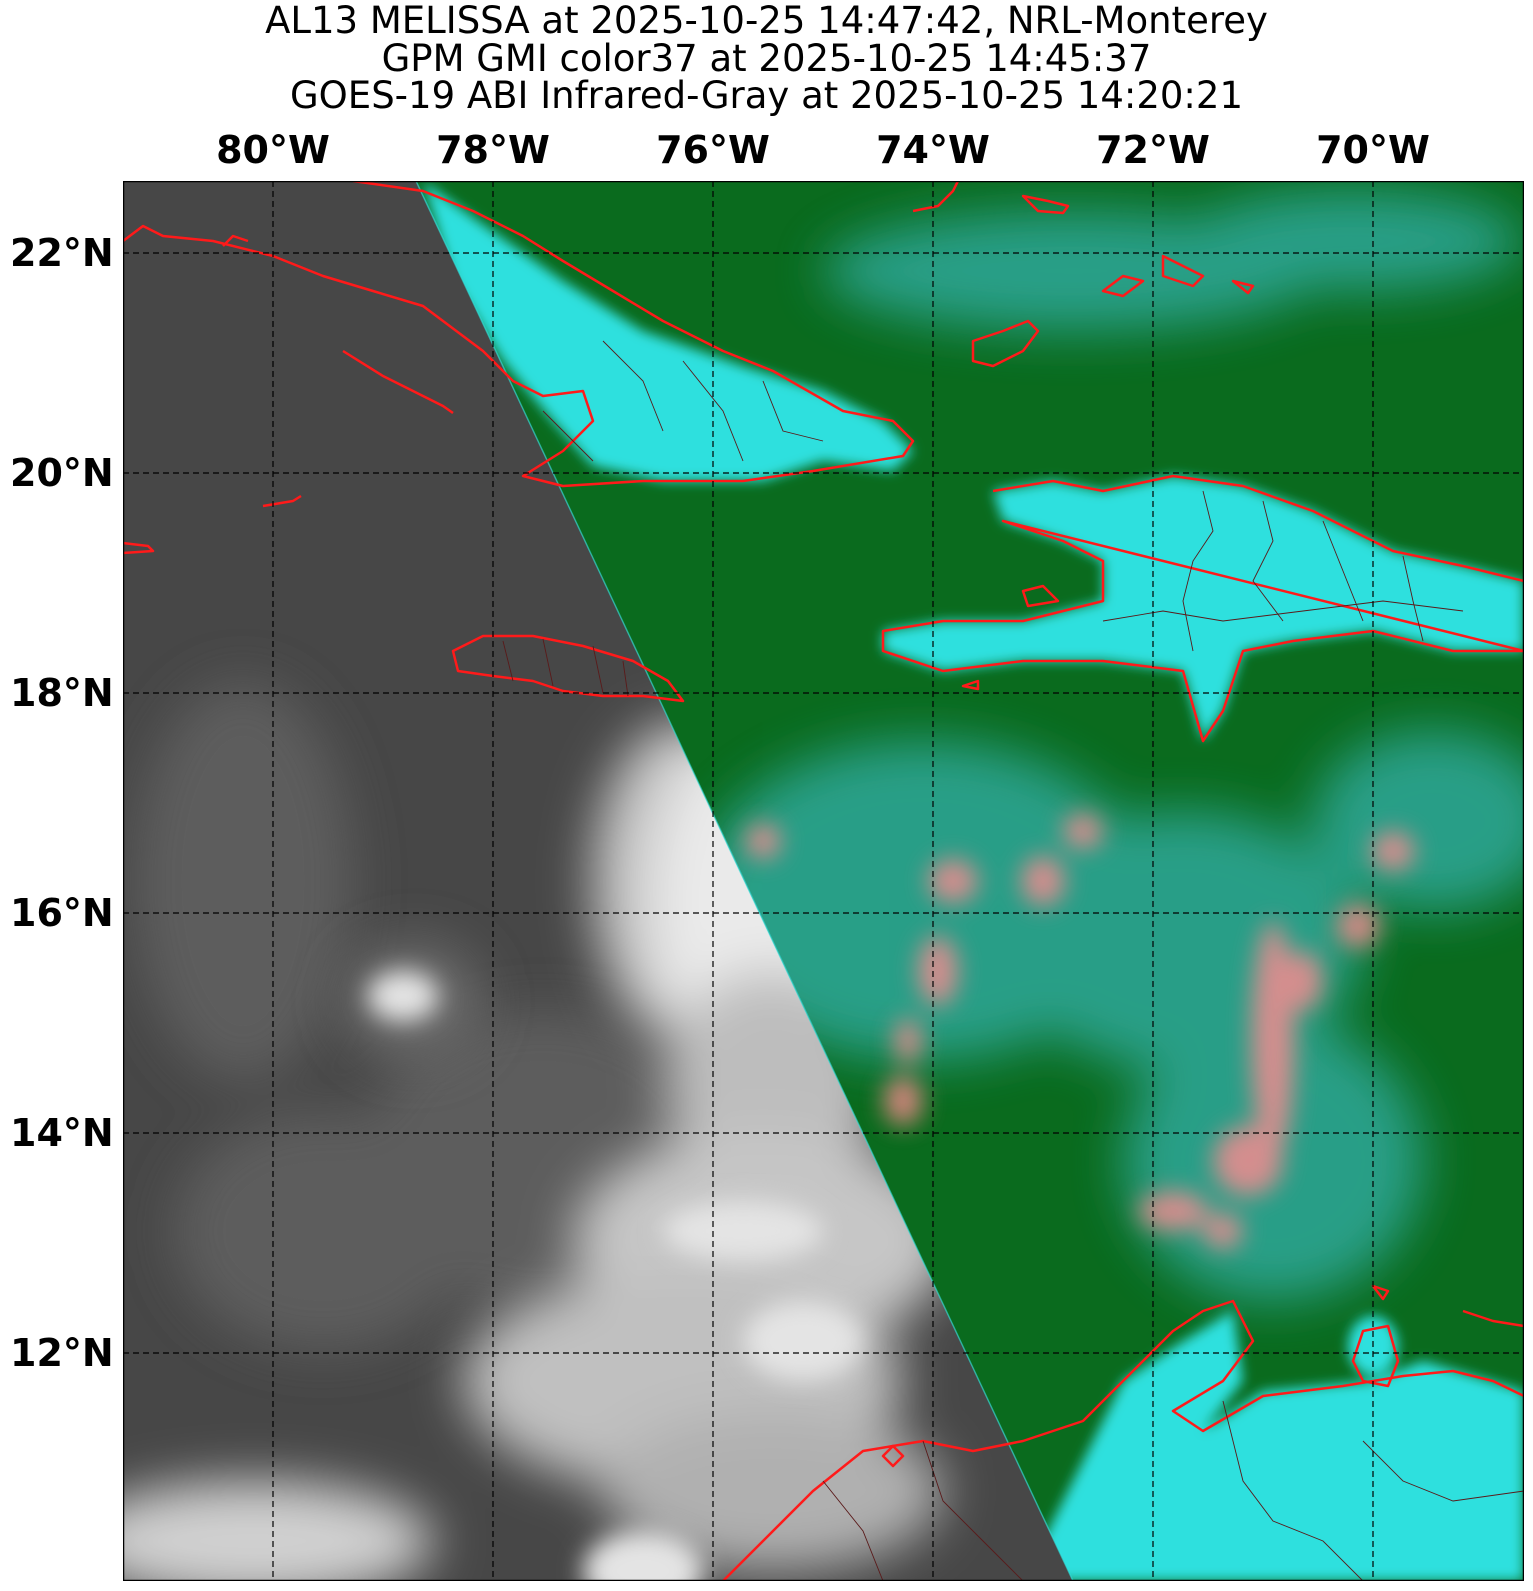  I want to click on lat-label-22n: 22°N, so click(62, 253).